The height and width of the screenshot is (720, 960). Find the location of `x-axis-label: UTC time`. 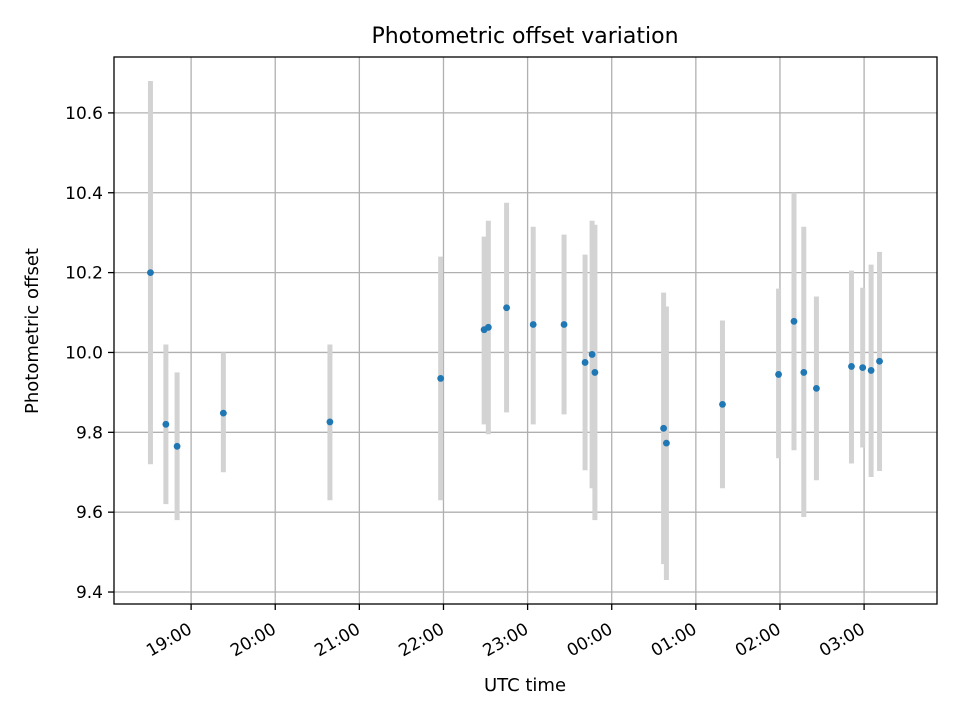

x-axis-label: UTC time is located at coordinates (525, 685).